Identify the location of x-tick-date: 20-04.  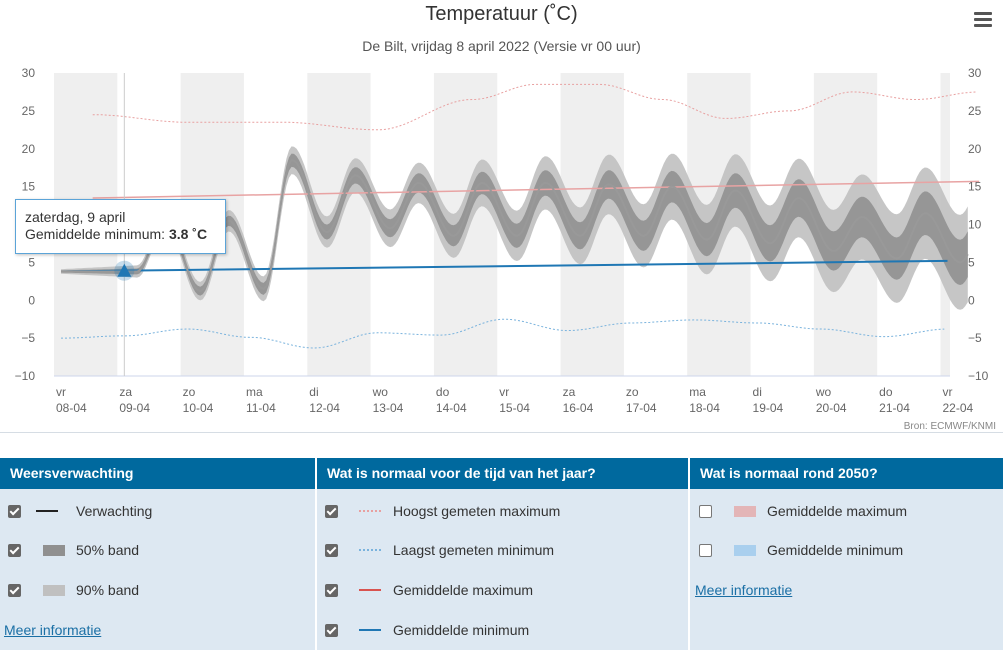
(831, 408).